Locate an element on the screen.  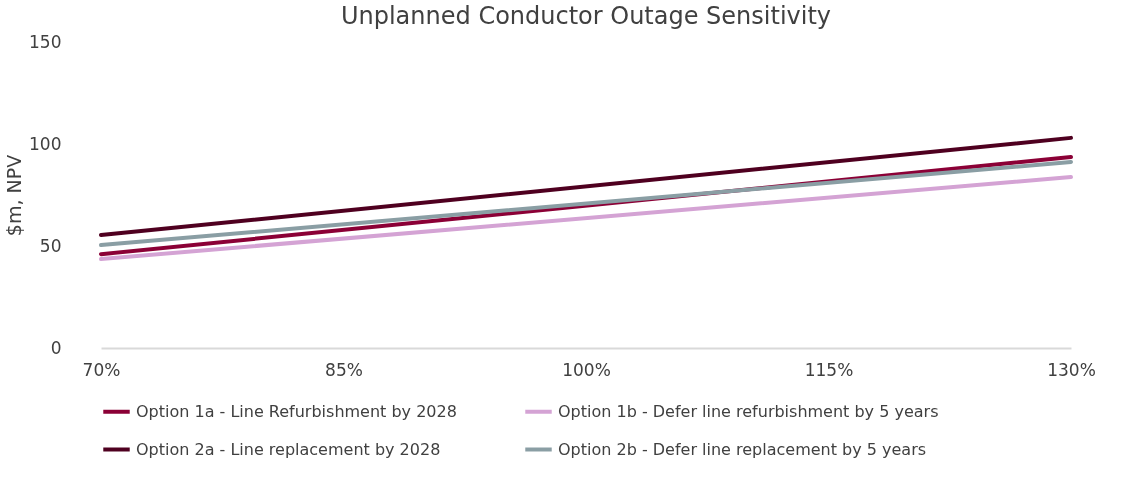
x-tick-label: 100% is located at coordinates (586, 369).